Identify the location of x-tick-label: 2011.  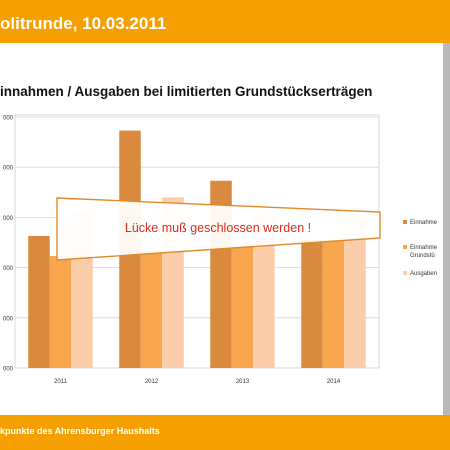
(61, 382).